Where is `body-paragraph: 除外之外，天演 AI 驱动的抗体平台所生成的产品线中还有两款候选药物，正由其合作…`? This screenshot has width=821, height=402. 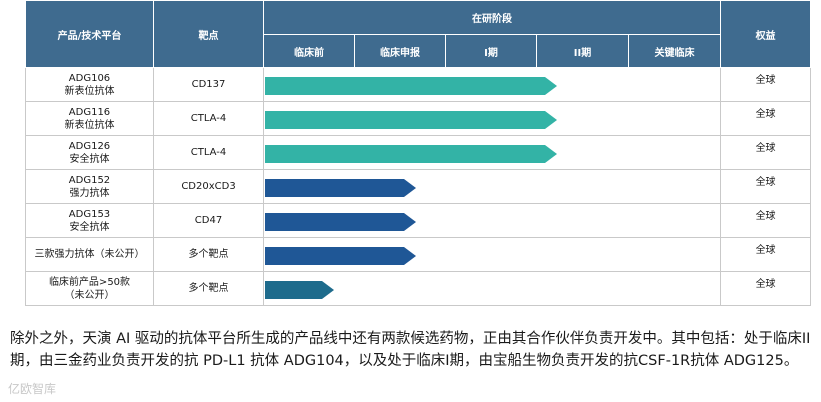 body-paragraph: 除外之外，天演 AI 驱动的抗体平台所生成的产品线中还有两款候选药物，正由其合作… is located at coordinates (410, 350).